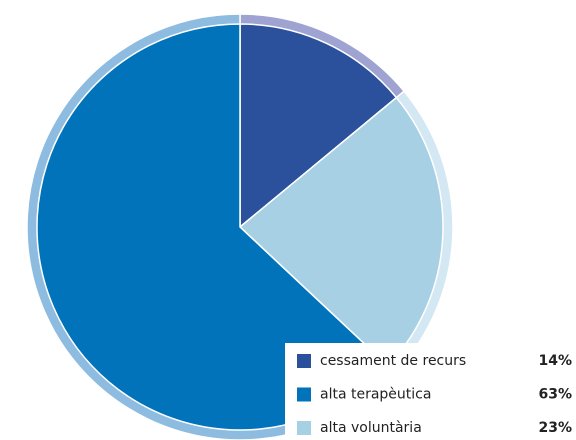 Image resolution: width=576 pixels, height=440 pixels. What do you see at coordinates (555, 428) in the screenshot?
I see `legend-value: 23%` at bounding box center [555, 428].